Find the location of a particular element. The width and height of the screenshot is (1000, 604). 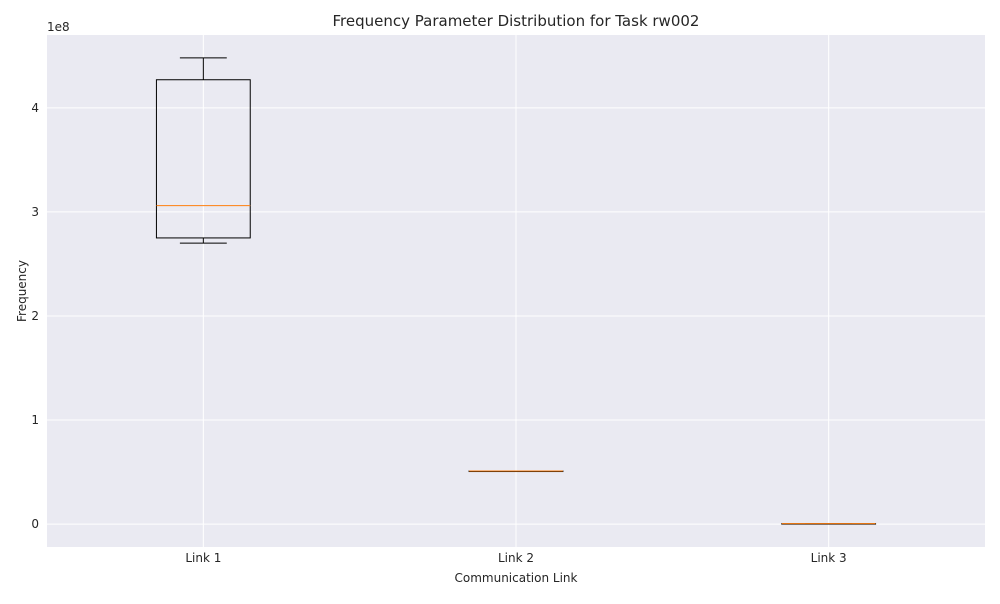

y-axis-label: Frequency is located at coordinates (22, 291).